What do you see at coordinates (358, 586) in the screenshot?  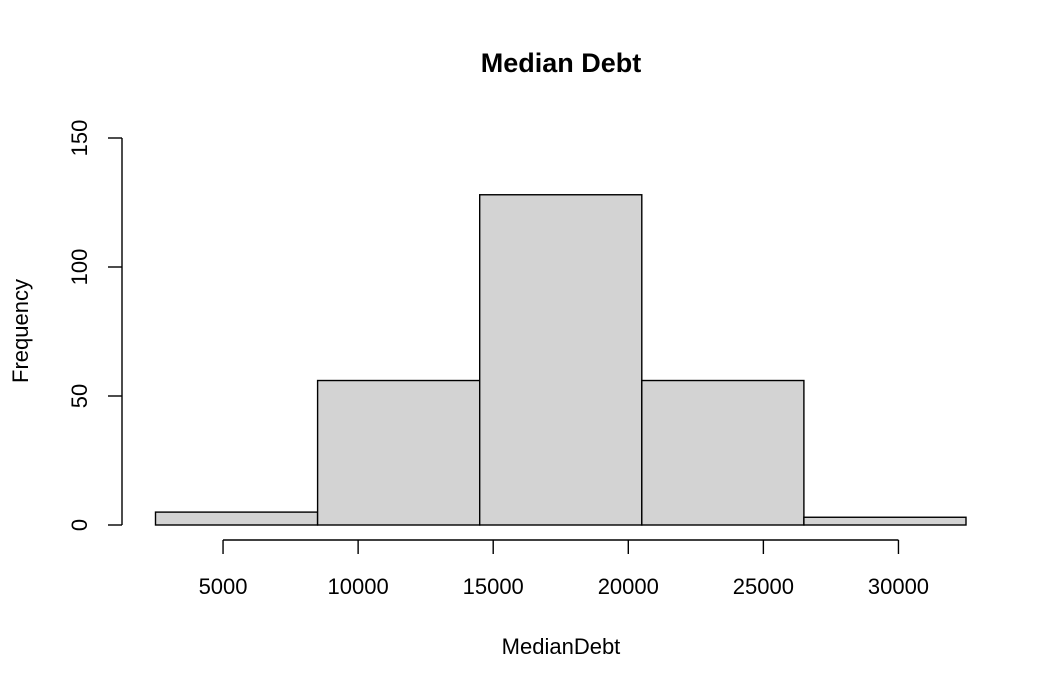 I see `x-tick-label-10000: 10000` at bounding box center [358, 586].